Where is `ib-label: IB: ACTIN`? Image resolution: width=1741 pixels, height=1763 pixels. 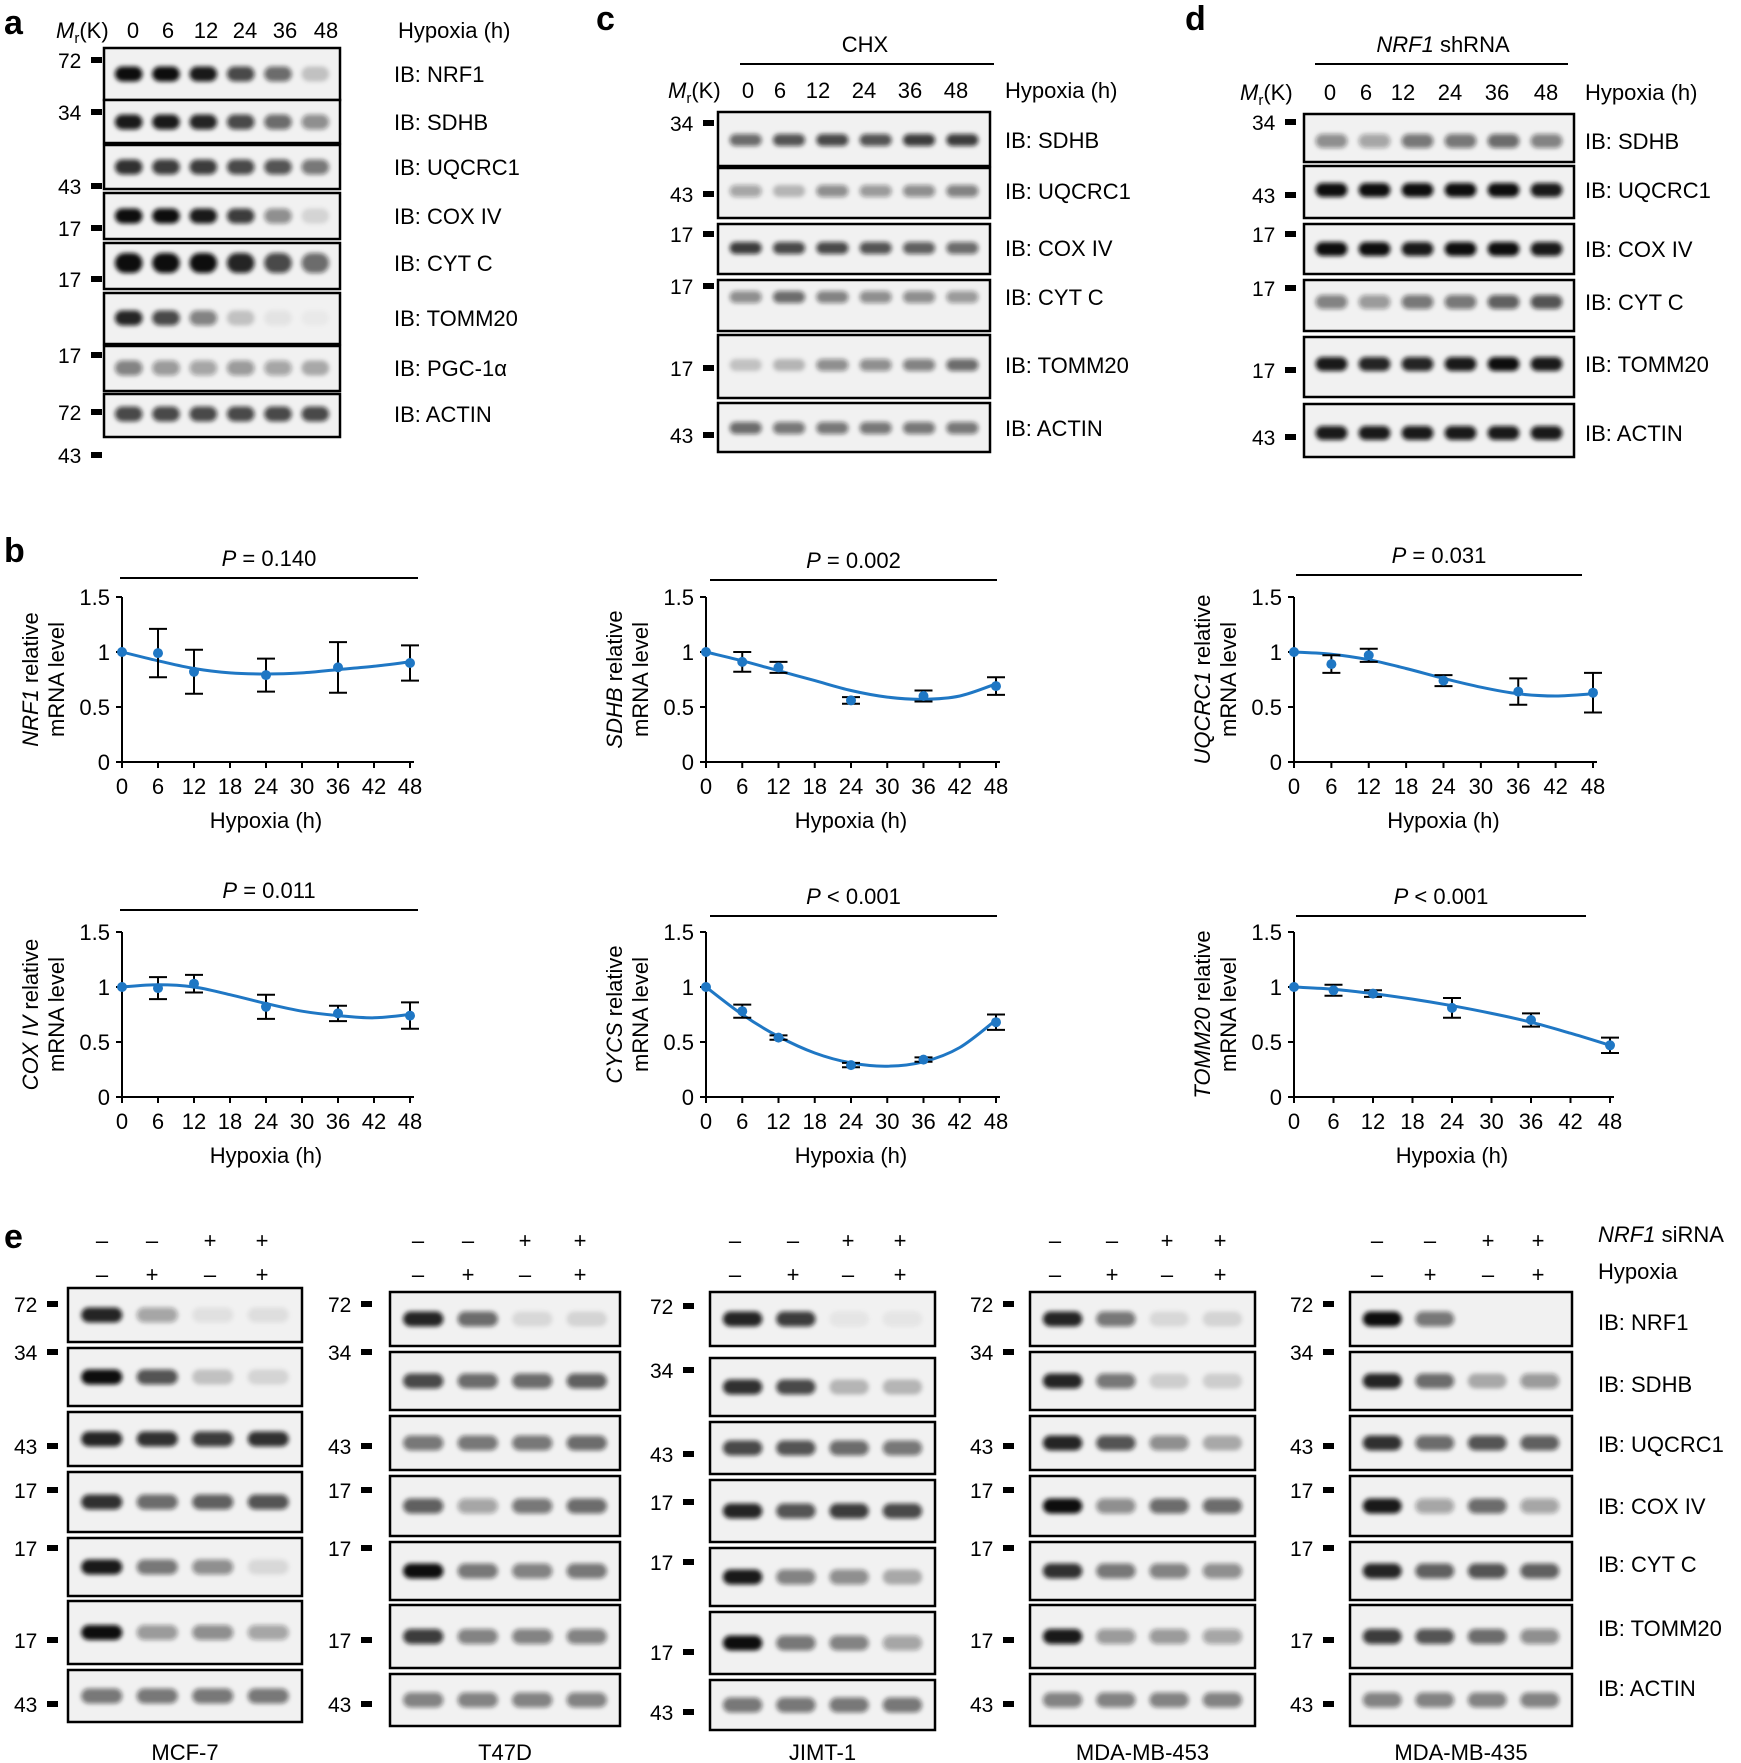 ib-label: IB: ACTIN is located at coordinates (1634, 433).